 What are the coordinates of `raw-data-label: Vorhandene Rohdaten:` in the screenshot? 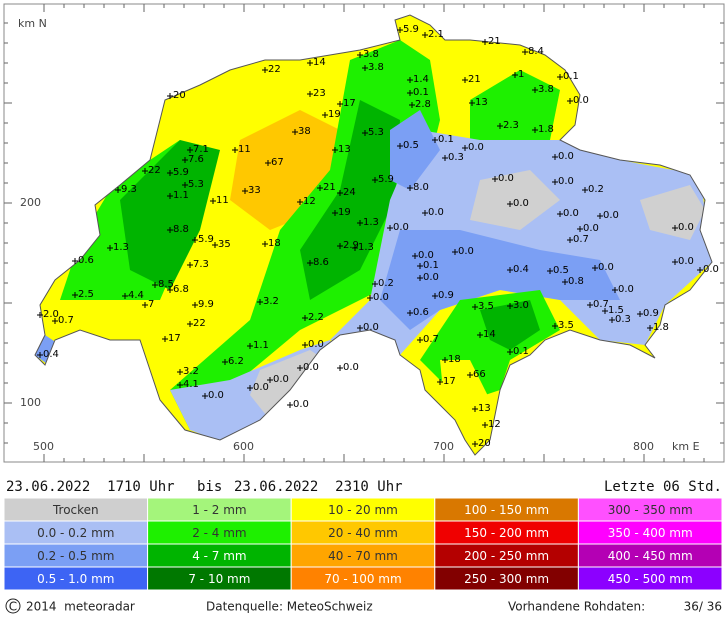 It's located at (576, 607).